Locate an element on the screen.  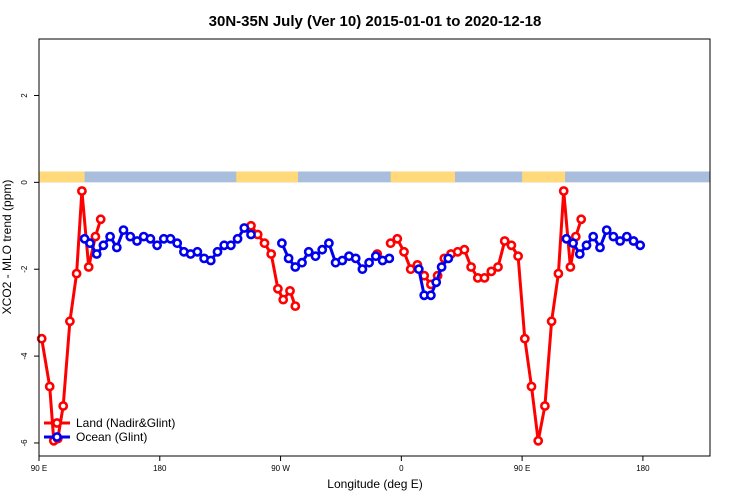
legend-item: Land (Nadir&Glint) is located at coordinates (109, 423).